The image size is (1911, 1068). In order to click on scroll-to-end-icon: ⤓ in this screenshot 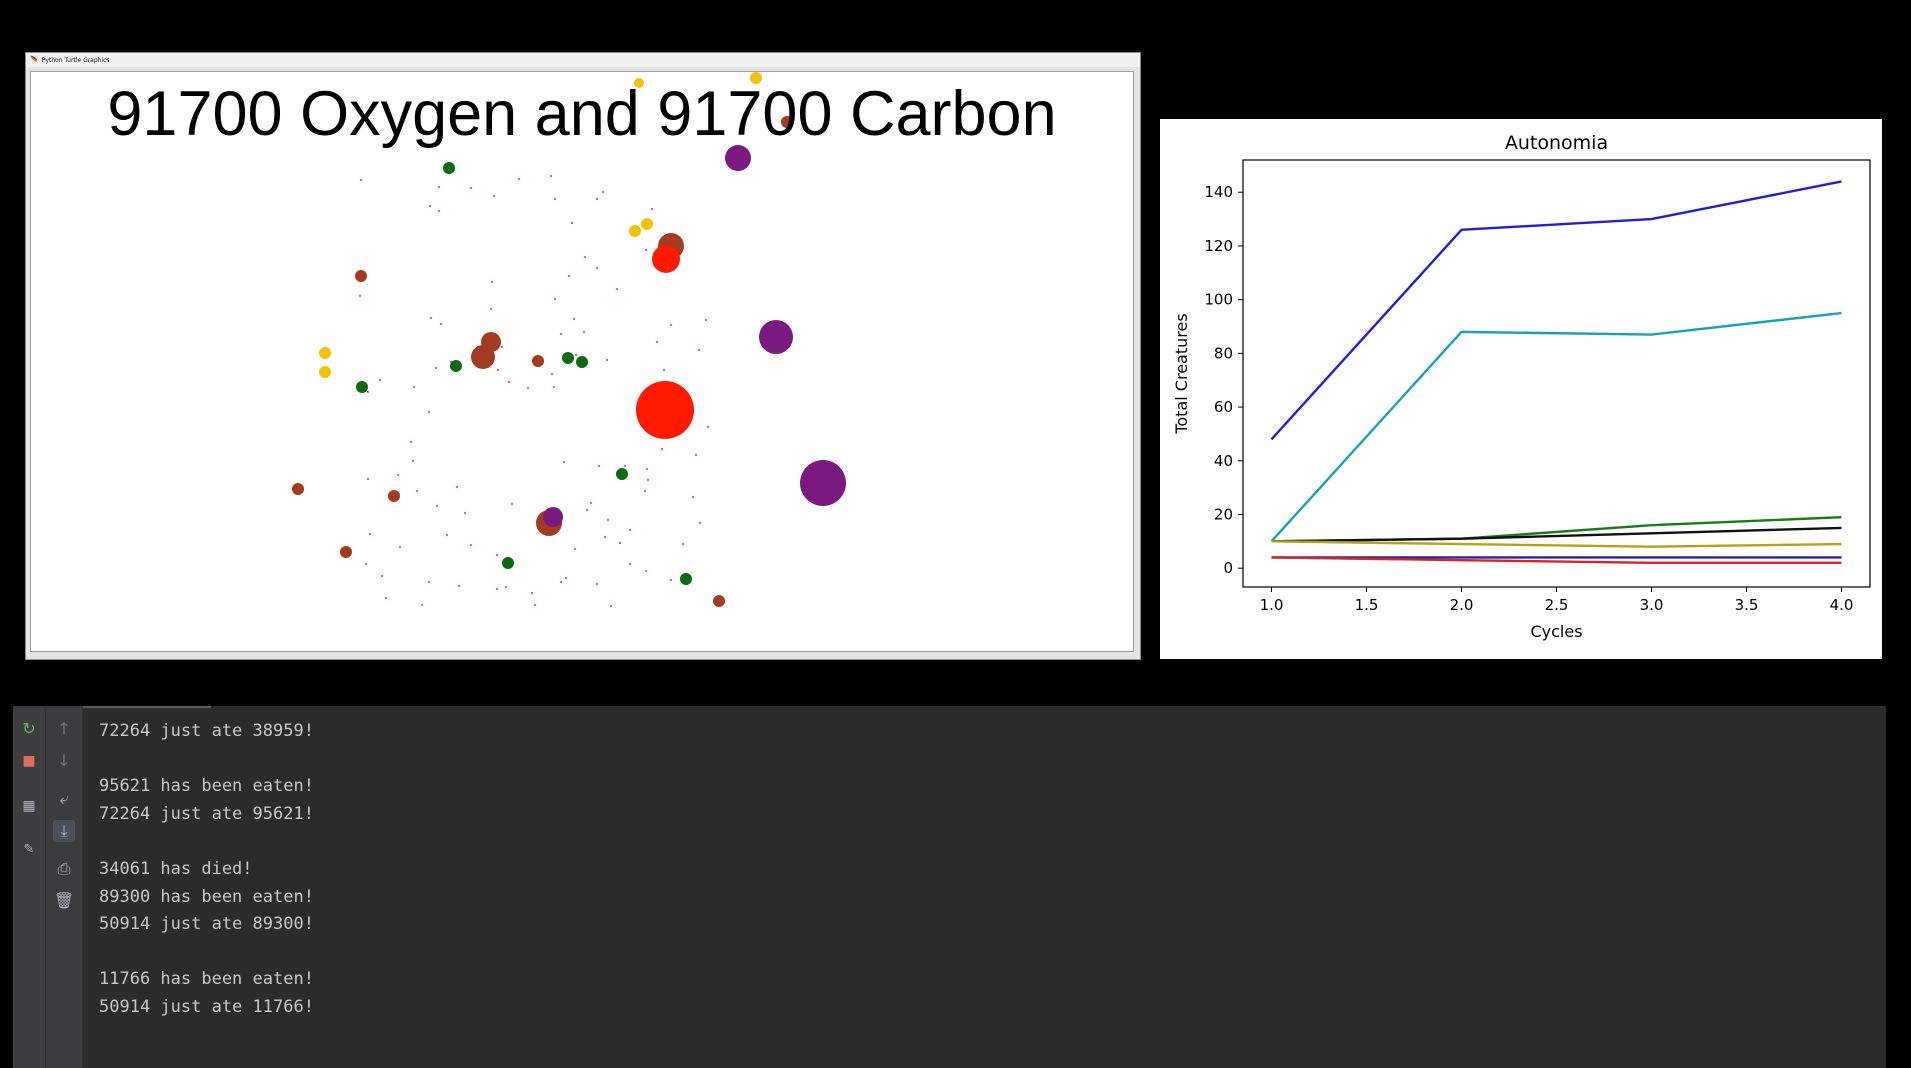, I will do `click(64, 831)`.